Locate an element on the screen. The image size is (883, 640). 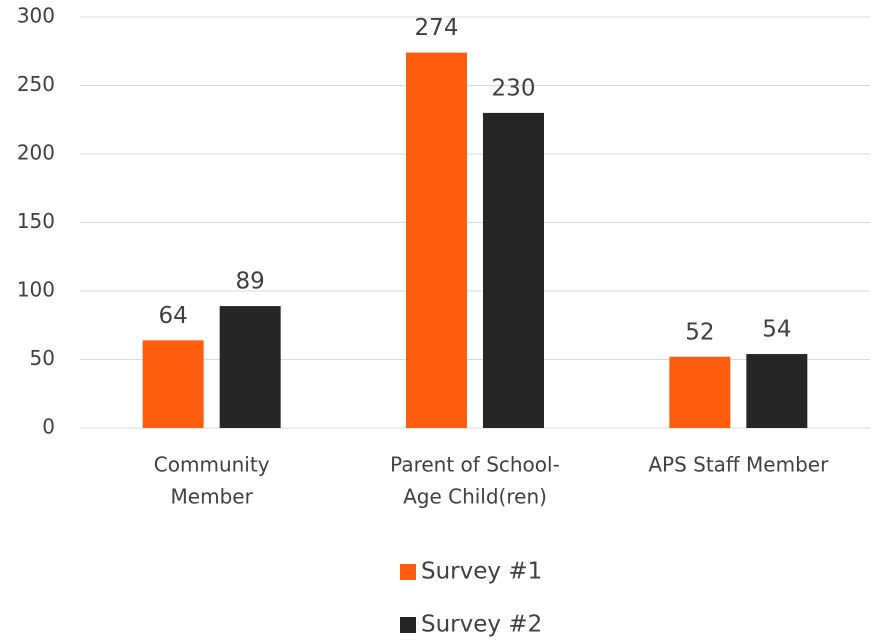
x-tick-label: Member is located at coordinates (212, 497).